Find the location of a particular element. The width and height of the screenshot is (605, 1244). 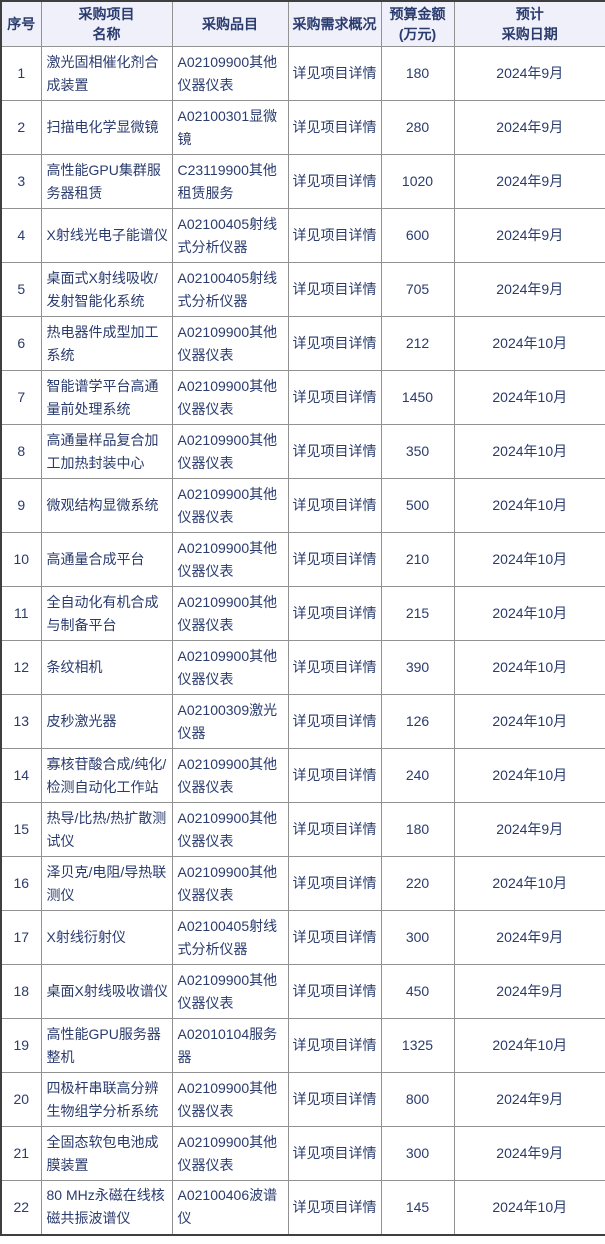

header-row: 序号 采购项目 名称 采购品目 采购需求概况 预算金额 (万元) 预计 采购日期 is located at coordinates (302, 23).